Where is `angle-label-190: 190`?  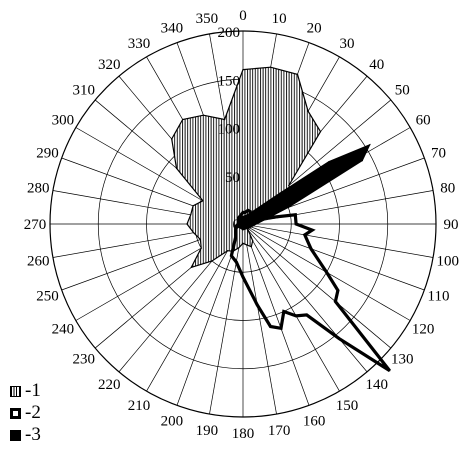
angle-label-190: 190 is located at coordinates (207, 431).